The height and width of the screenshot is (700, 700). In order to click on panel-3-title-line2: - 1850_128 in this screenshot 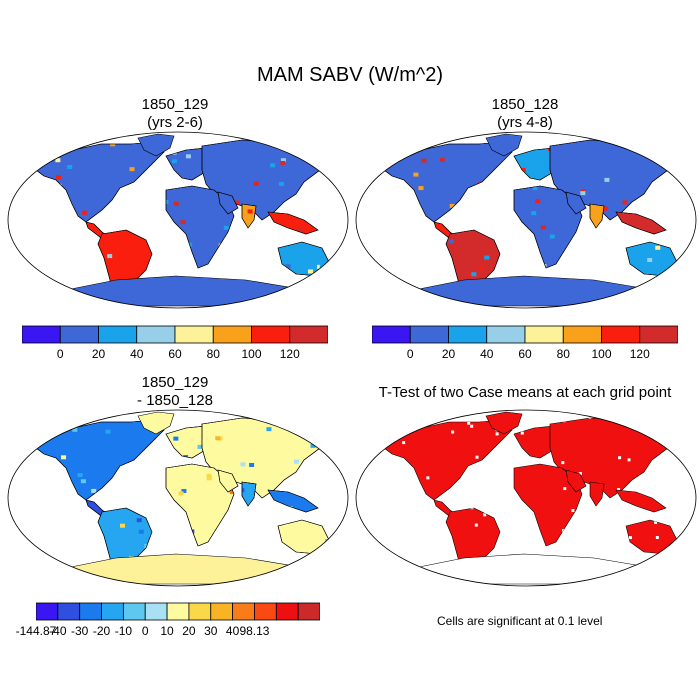, I will do `click(175, 400)`.